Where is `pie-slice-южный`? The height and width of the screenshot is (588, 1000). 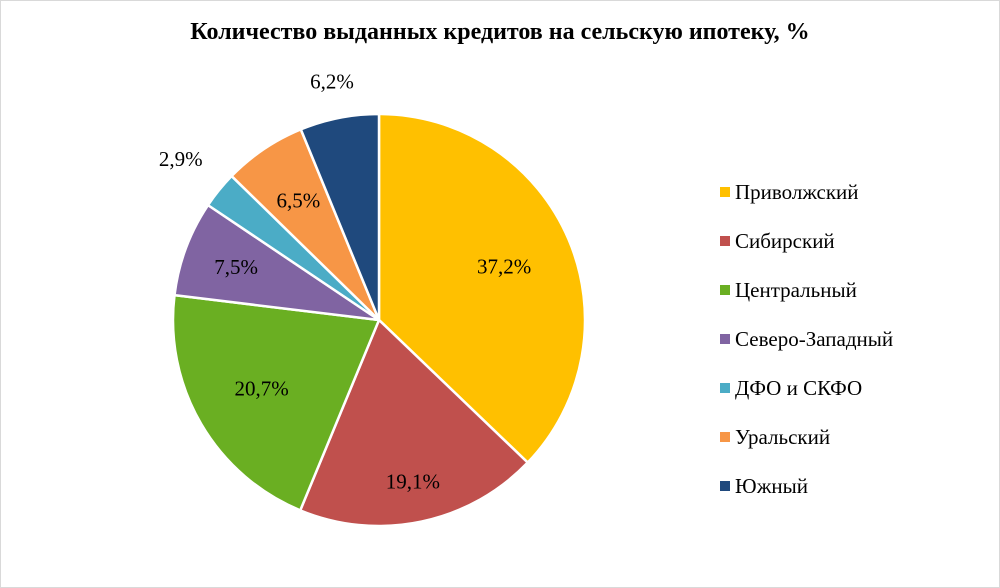
pie-slice-южный is located at coordinates (340, 217).